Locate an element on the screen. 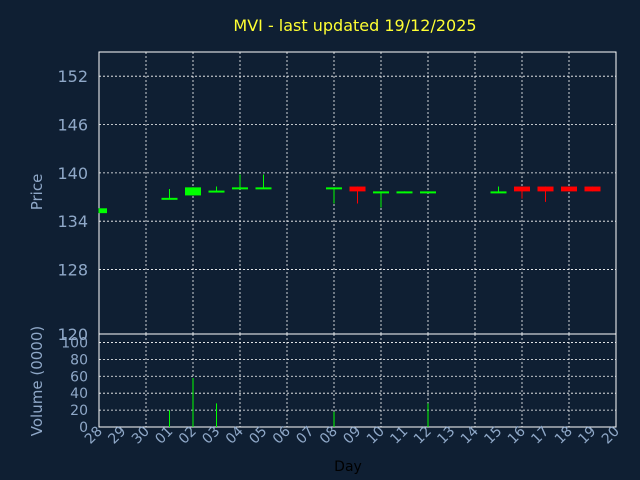 Image resolution: width=640 pixels, height=480 pixels. price-tick-label: 146 is located at coordinates (72, 125).